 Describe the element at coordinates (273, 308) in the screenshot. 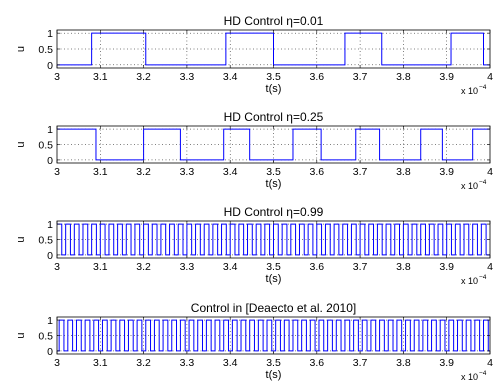

I see `subplot-title: Control in [Deaecto et al. 2010]` at that location.